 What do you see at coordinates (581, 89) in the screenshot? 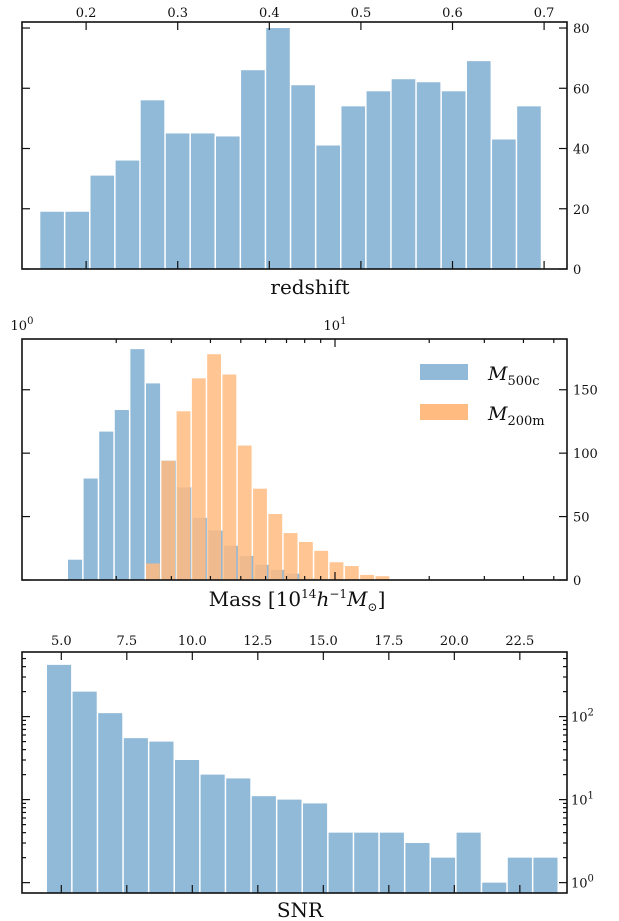
I see `redshift-y-tick-label: 60` at bounding box center [581, 89].